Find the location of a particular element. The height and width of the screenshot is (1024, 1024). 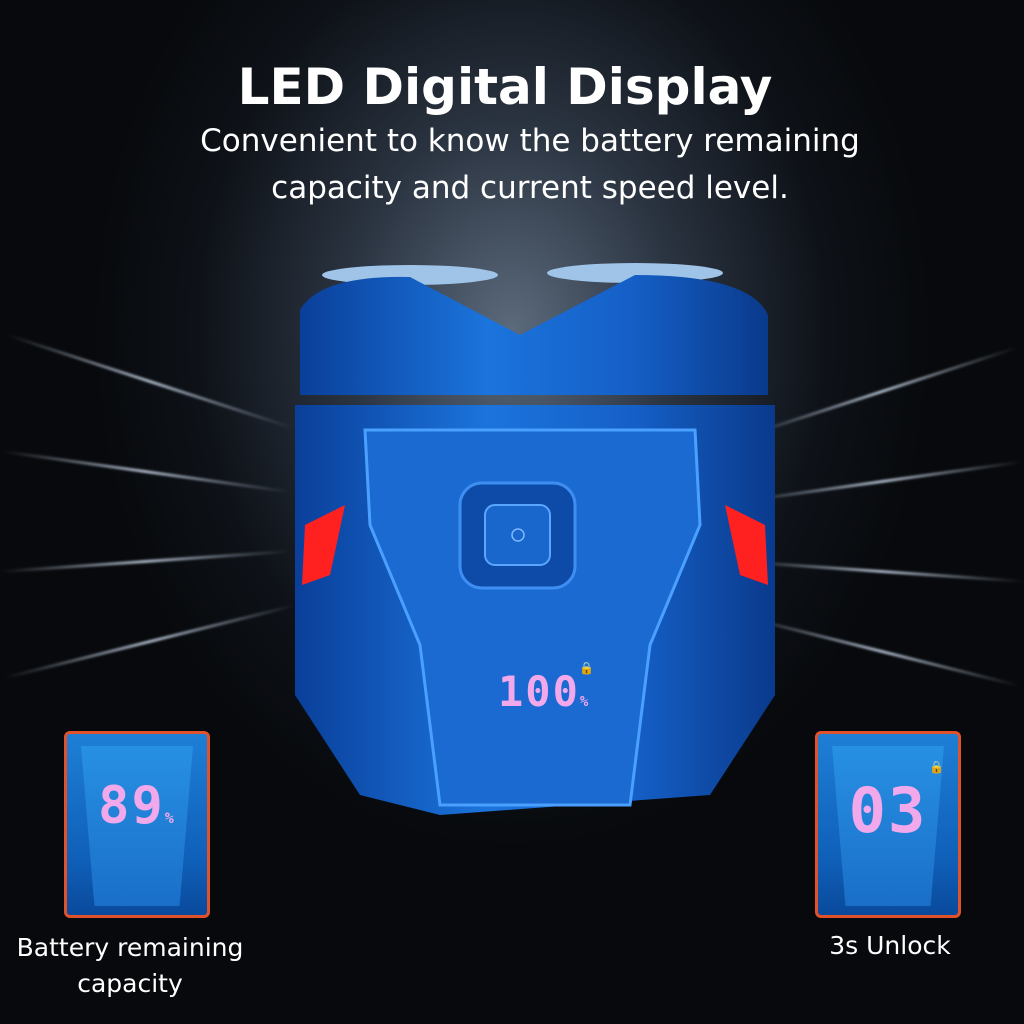

device-display: 100% 🔒 is located at coordinates (546, 688).